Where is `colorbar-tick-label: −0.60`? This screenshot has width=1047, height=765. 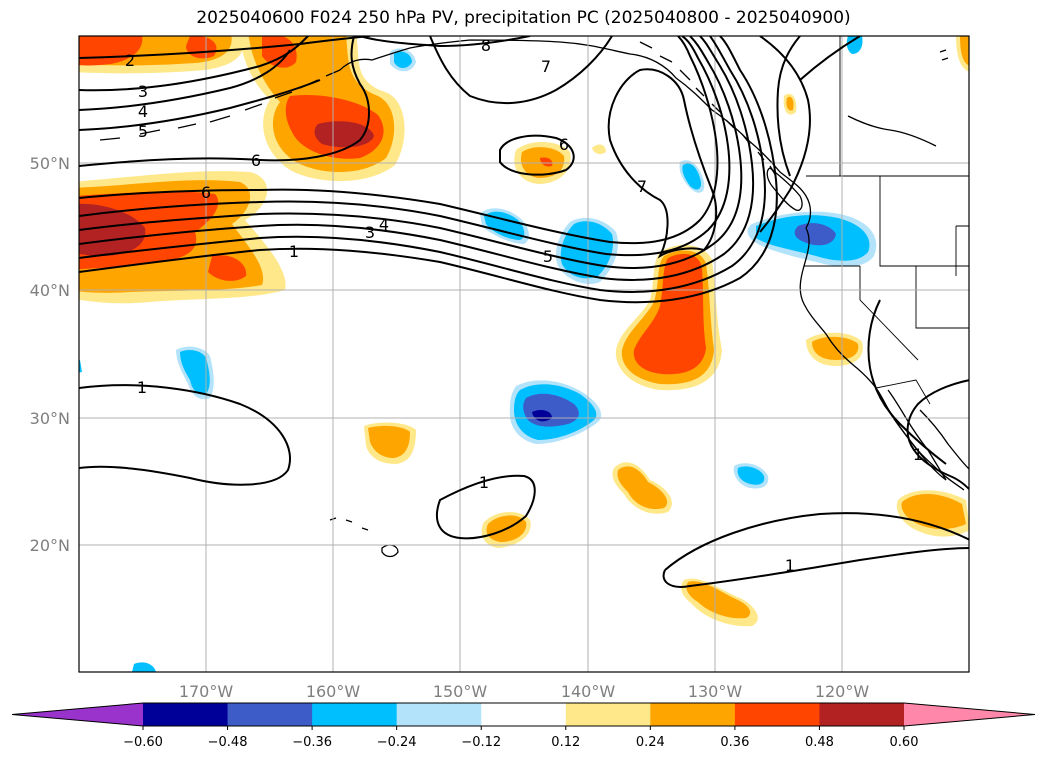
colorbar-tick-label: −0.60 is located at coordinates (143, 742).